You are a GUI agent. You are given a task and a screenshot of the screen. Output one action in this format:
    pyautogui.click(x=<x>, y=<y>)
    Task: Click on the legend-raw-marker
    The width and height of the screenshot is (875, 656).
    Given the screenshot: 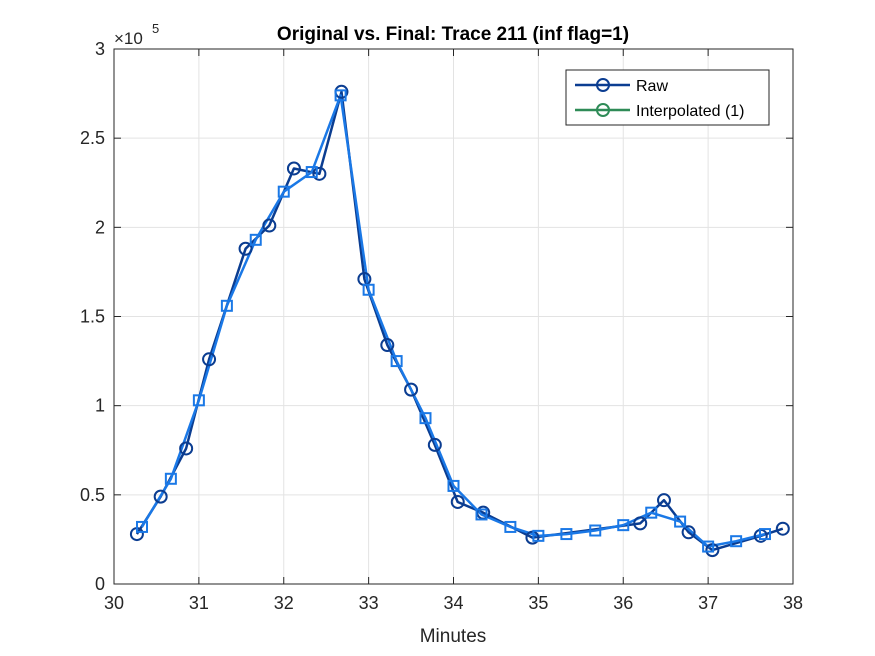 What is the action you would take?
    pyautogui.click(x=603, y=85)
    